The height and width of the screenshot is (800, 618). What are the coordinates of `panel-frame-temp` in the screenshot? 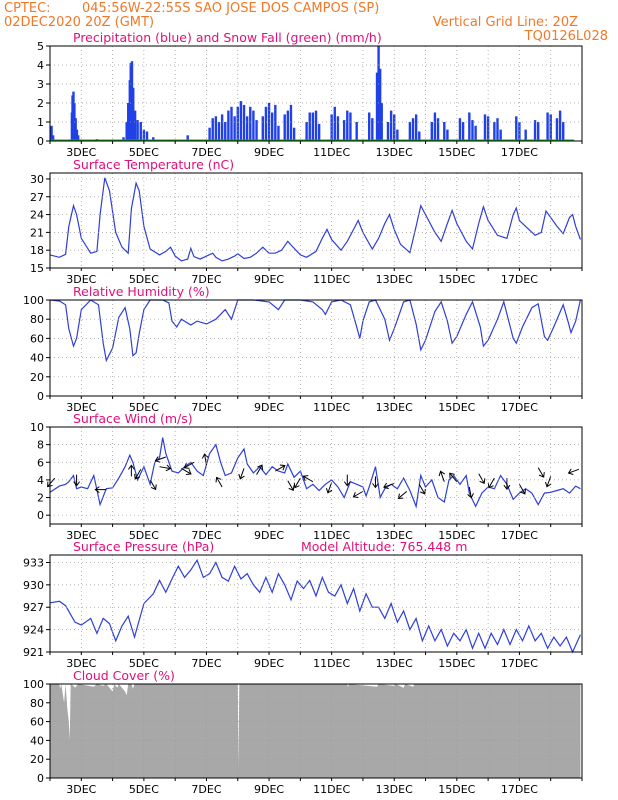 It's located at (316, 220).